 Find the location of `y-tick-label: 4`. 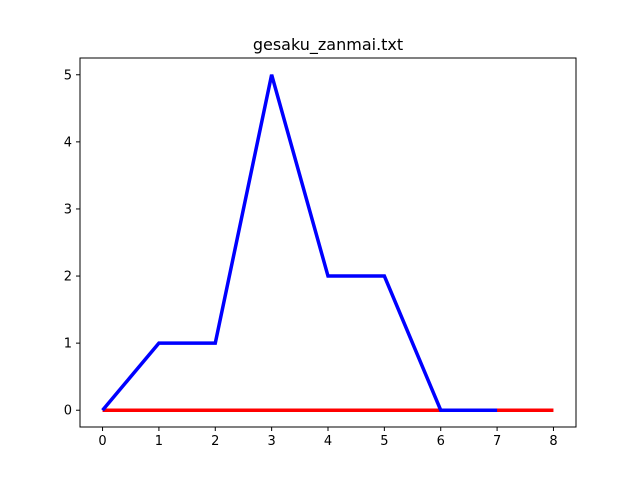

y-tick-label: 4 is located at coordinates (68, 142).